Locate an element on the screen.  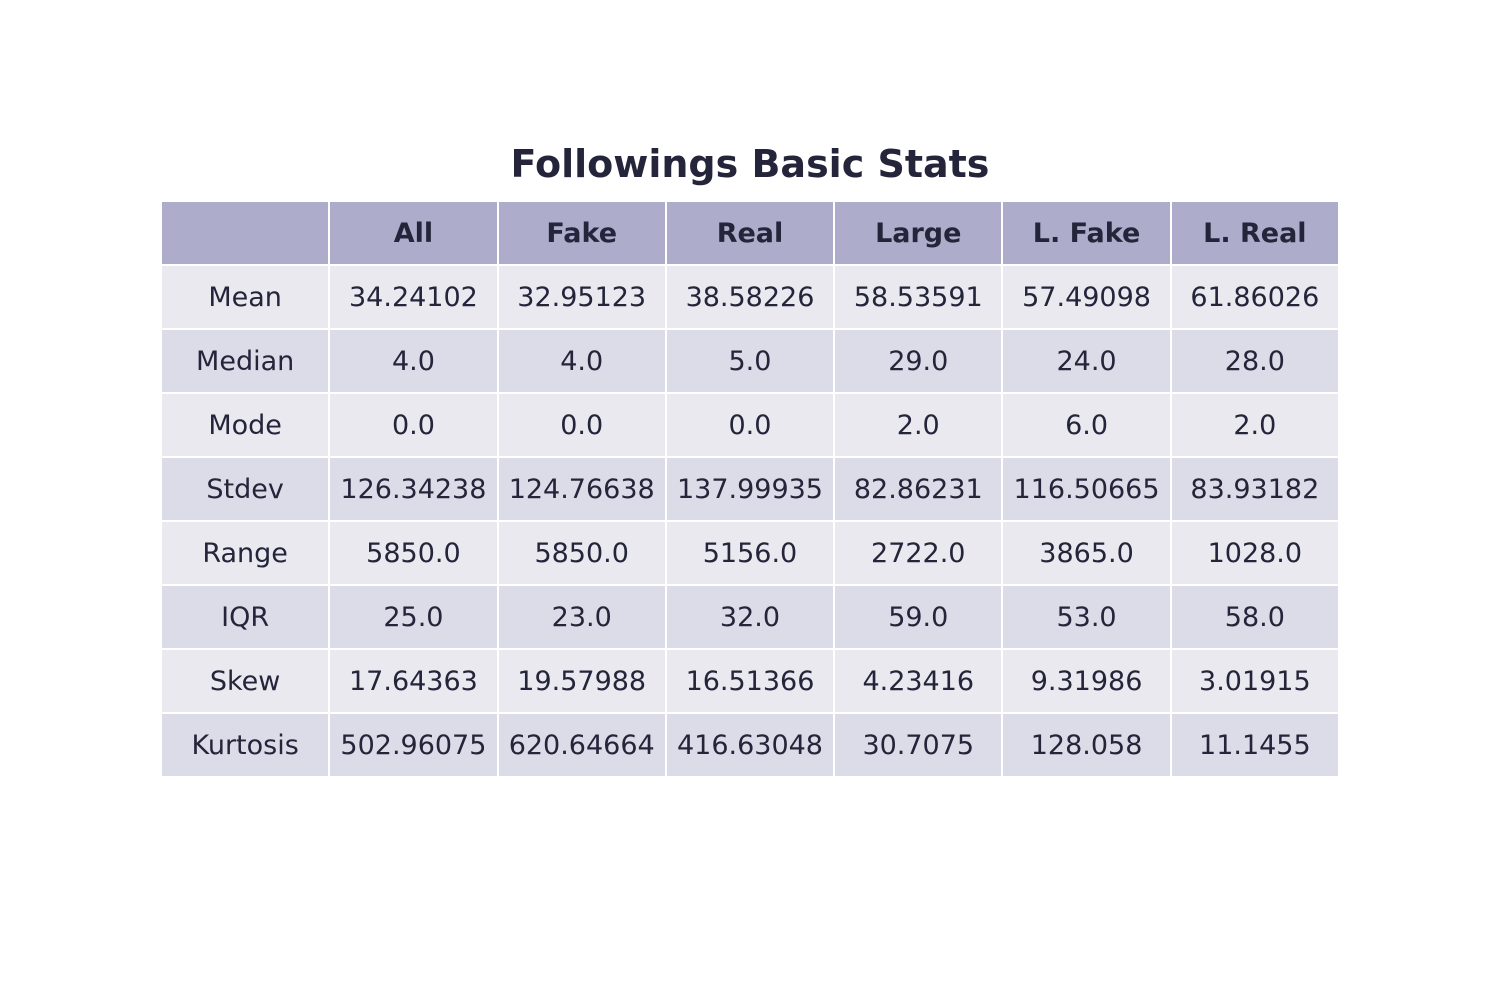
value-cell: 502.96075 is located at coordinates (413, 745).